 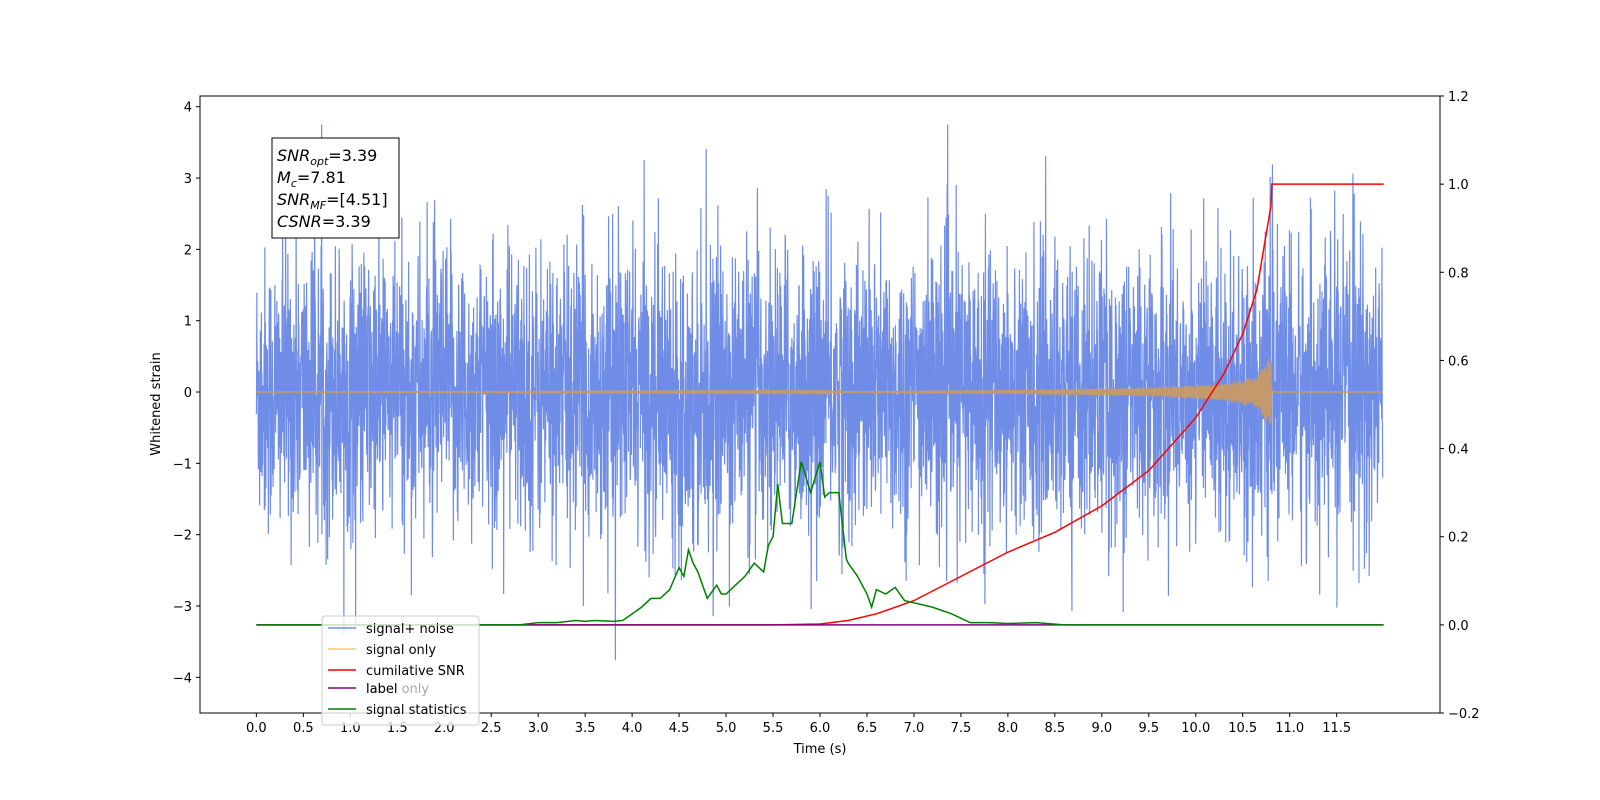 I want to click on annotation-line: SNRopt=3.39, so click(x=327, y=157).